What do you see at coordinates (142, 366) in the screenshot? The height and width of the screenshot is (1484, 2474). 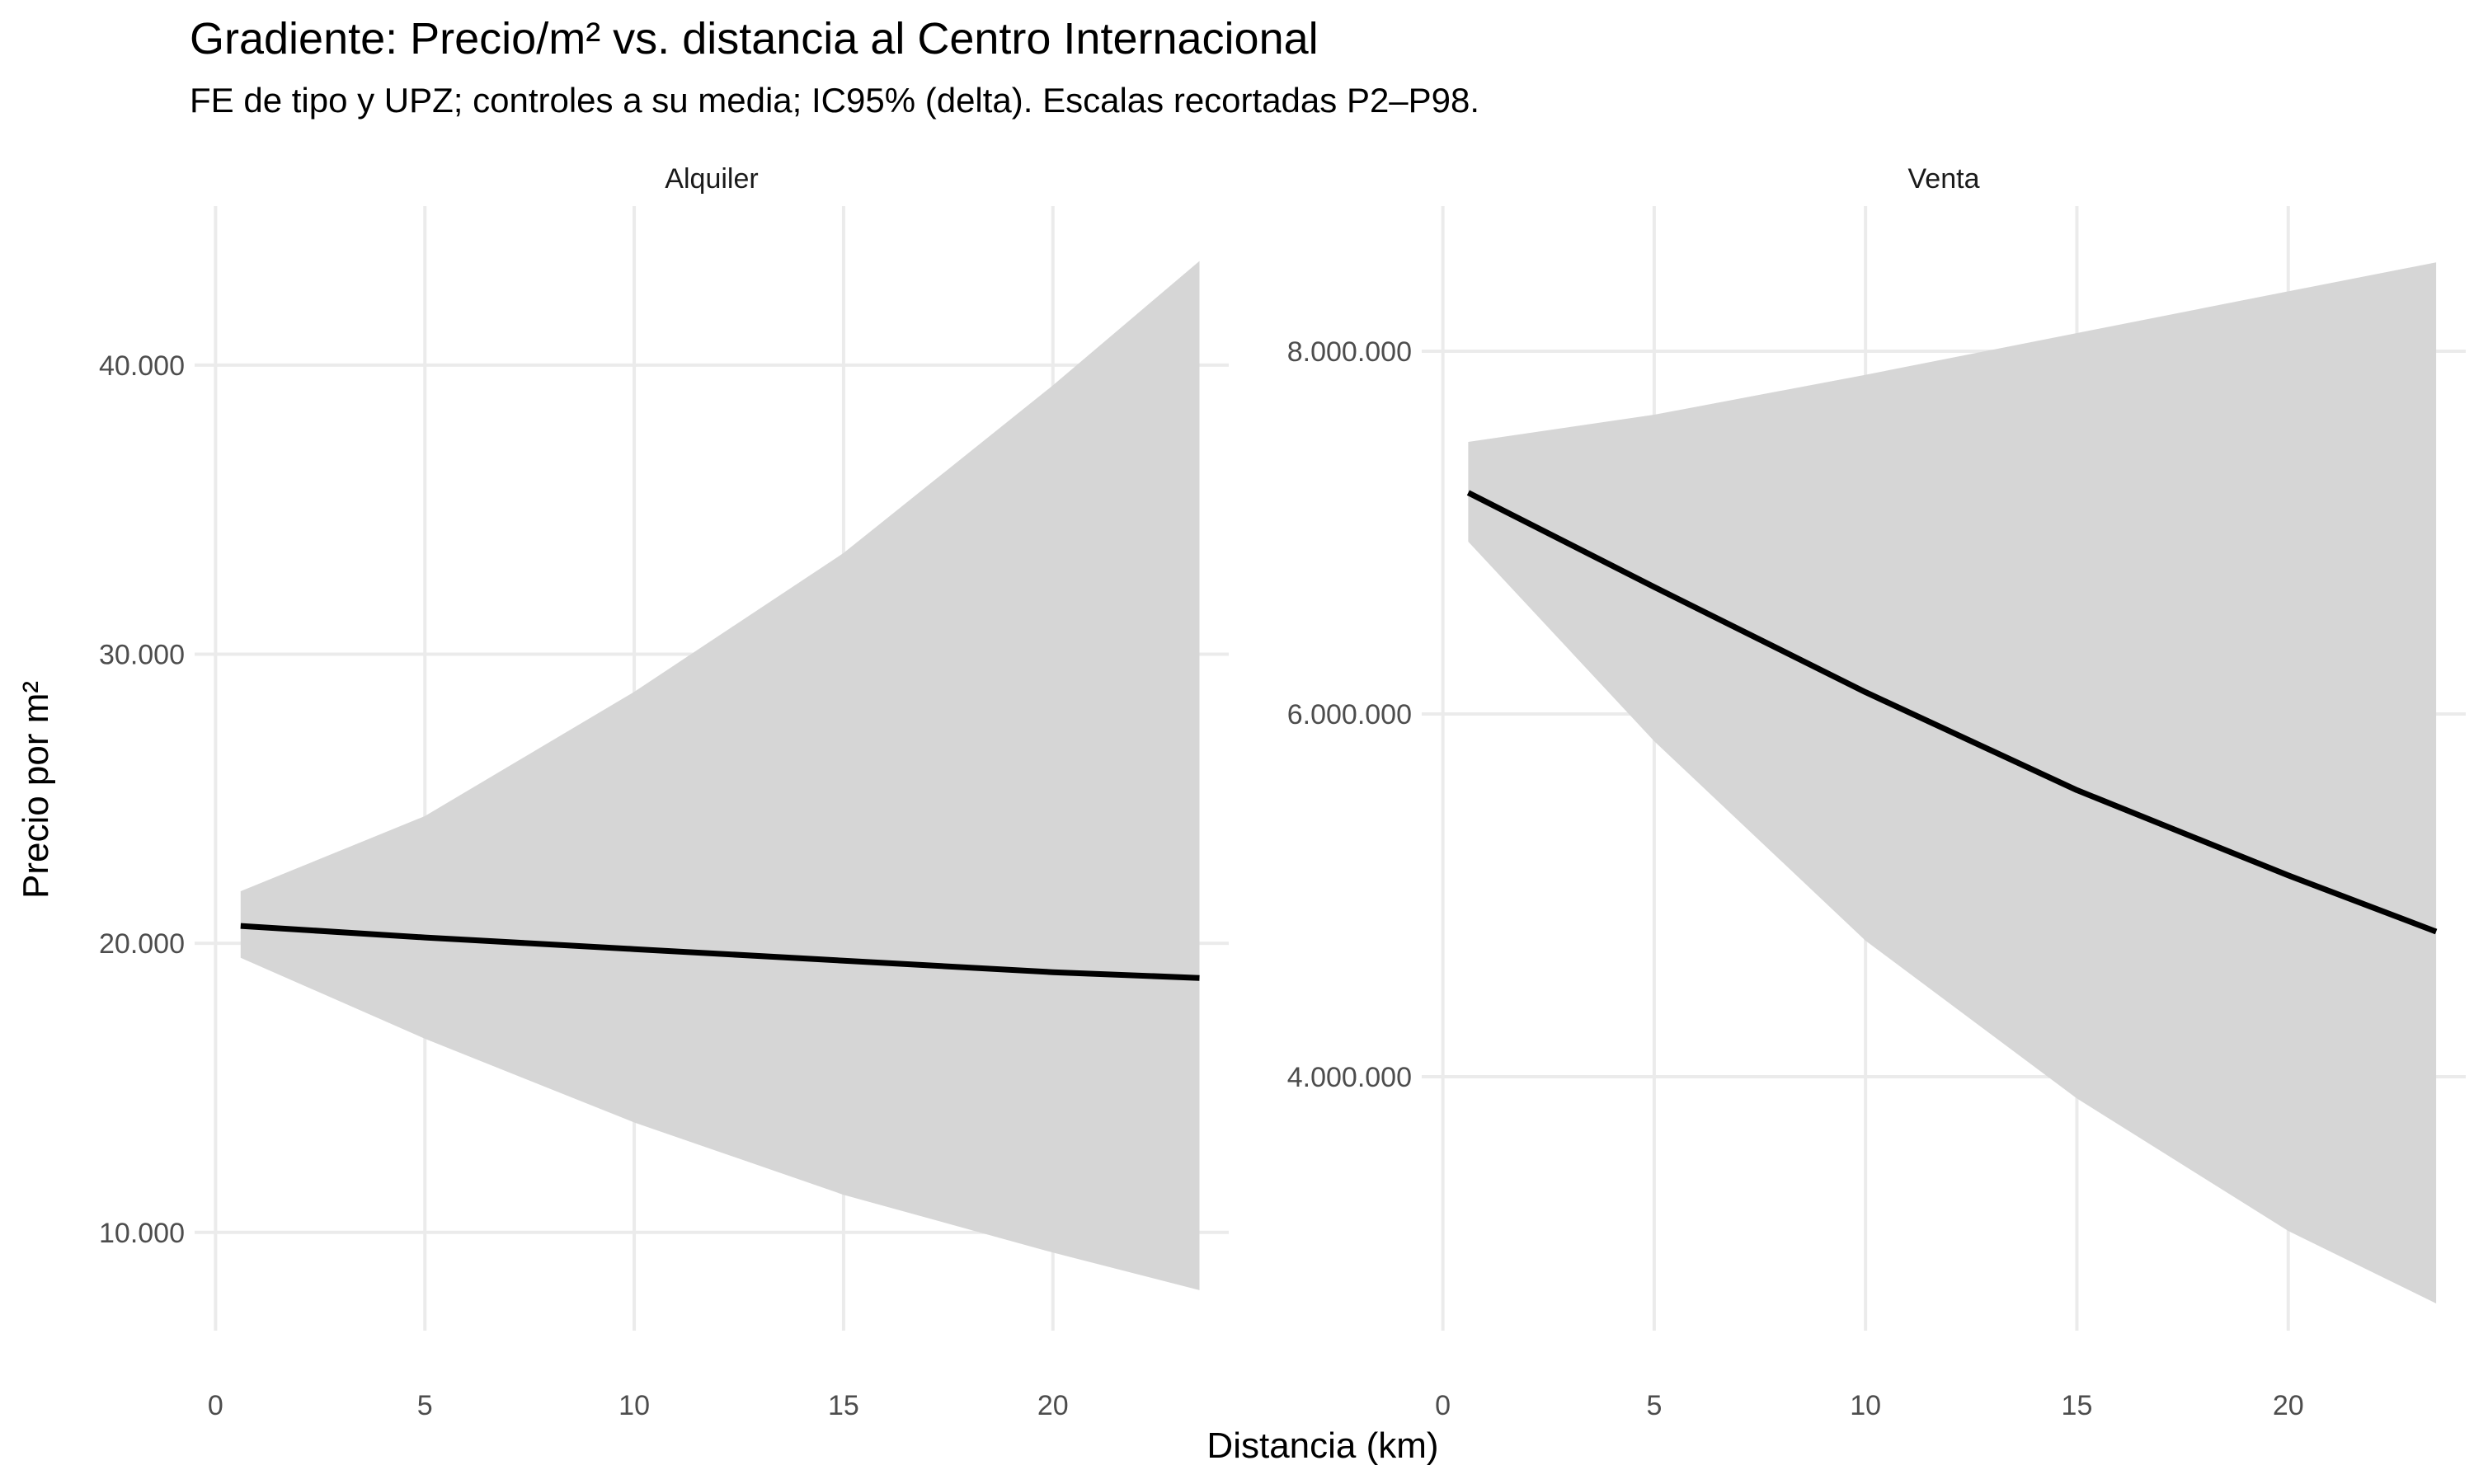 I see `y-tick-label: 40.000` at bounding box center [142, 366].